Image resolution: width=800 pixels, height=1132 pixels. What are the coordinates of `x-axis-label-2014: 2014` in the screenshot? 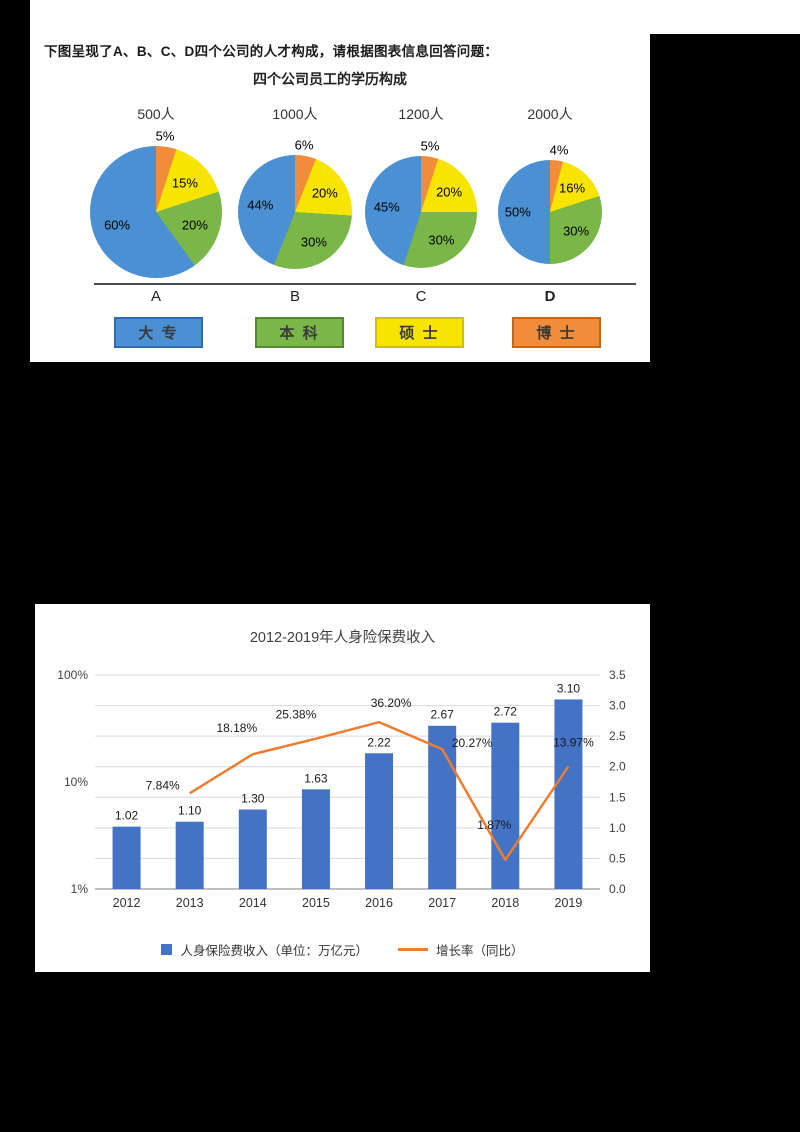 It's located at (253, 903).